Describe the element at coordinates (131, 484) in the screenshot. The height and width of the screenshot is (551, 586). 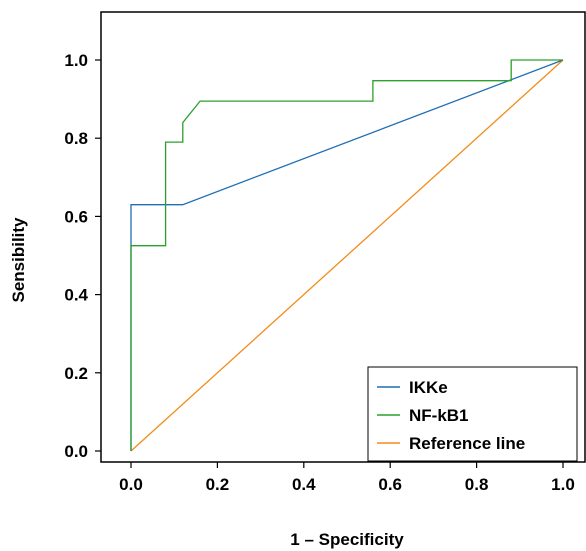
I see `x-tick-label: 0.0` at that location.